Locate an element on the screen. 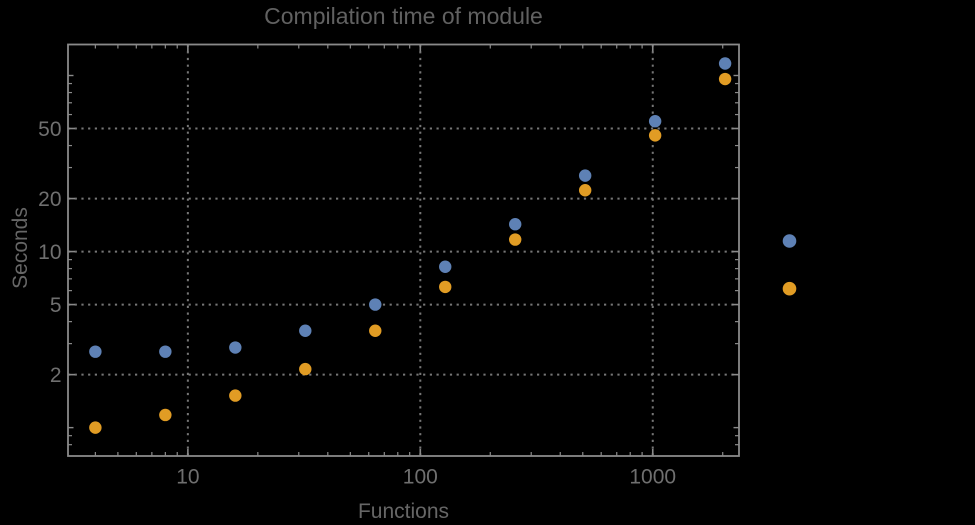  y-tick-label: 2 is located at coordinates (56, 375).